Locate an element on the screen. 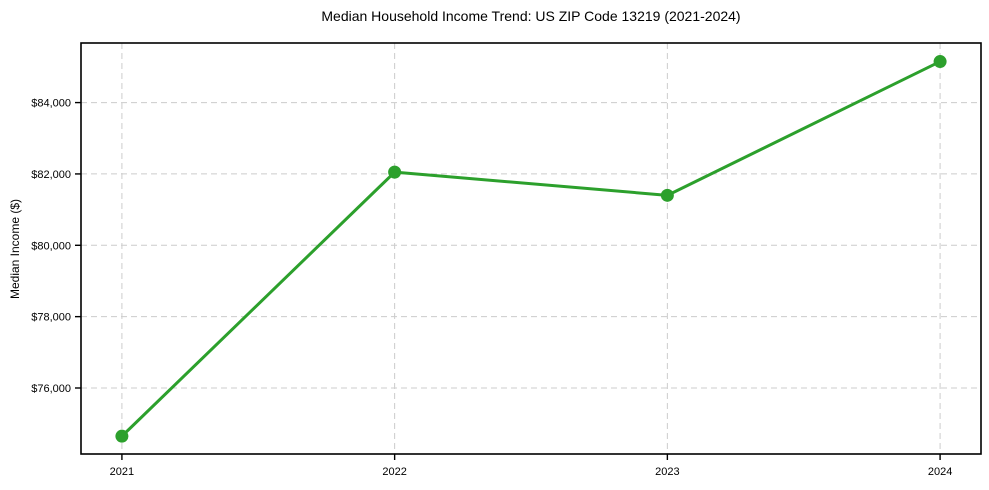 This screenshot has height=490, width=989. x-tick-label: 2021 is located at coordinates (122, 472).